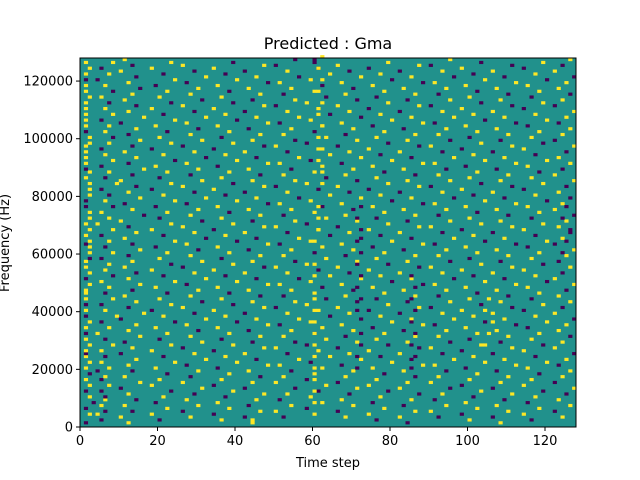  What do you see at coordinates (48, 139) in the screenshot?
I see `y-tick-label: 100000` at bounding box center [48, 139].